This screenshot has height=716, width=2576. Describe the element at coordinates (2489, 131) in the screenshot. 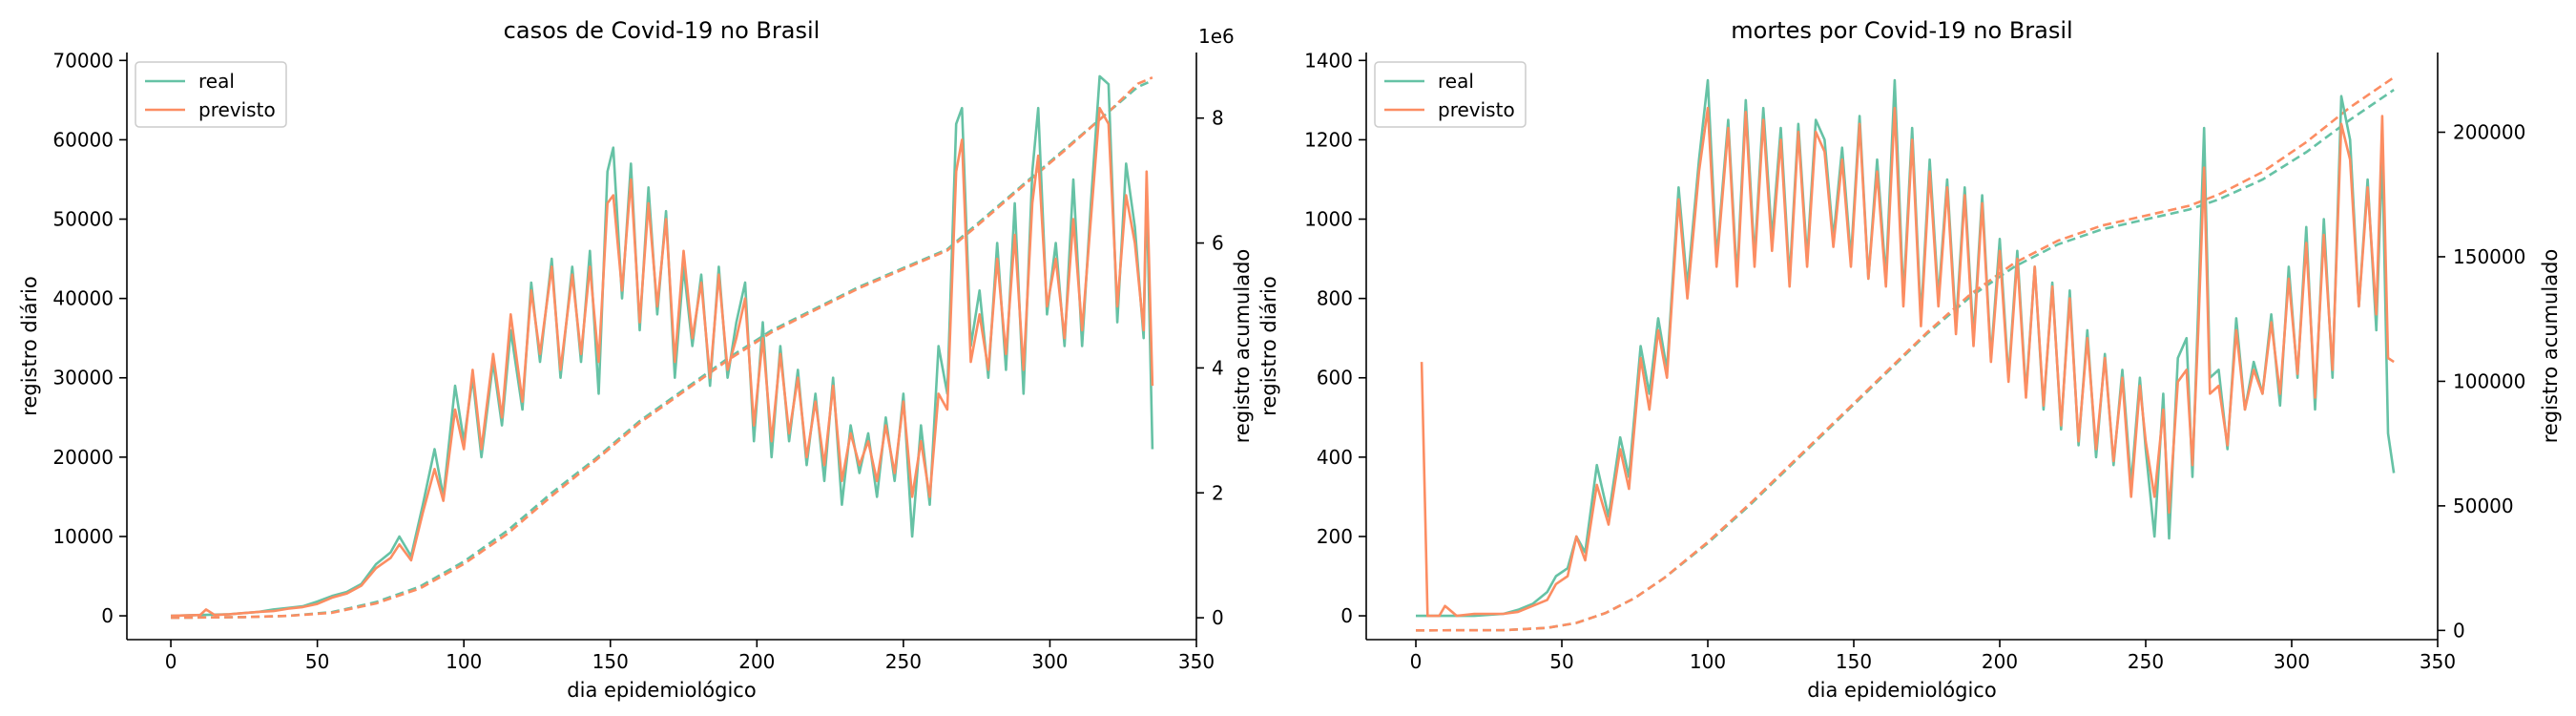

I see `y2-tick-label: 200000` at that location.